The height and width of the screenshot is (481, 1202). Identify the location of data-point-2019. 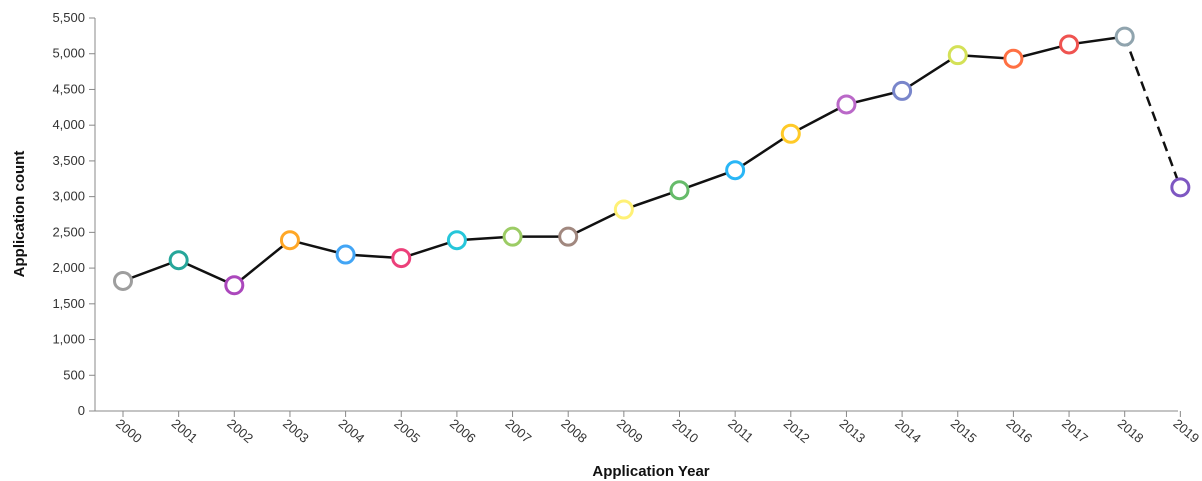
(1180, 187).